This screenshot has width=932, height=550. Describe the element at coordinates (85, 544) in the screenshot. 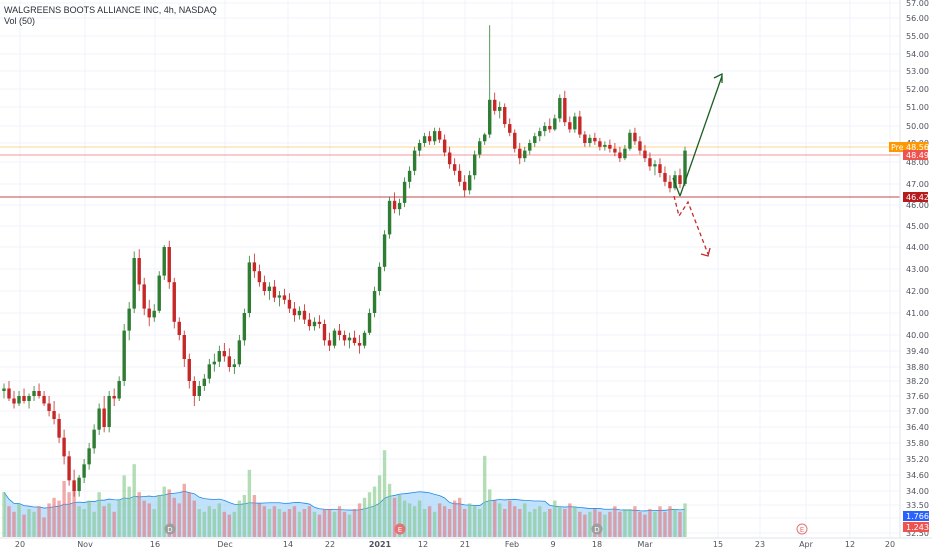

I see `time-tick-label: Nov` at that location.